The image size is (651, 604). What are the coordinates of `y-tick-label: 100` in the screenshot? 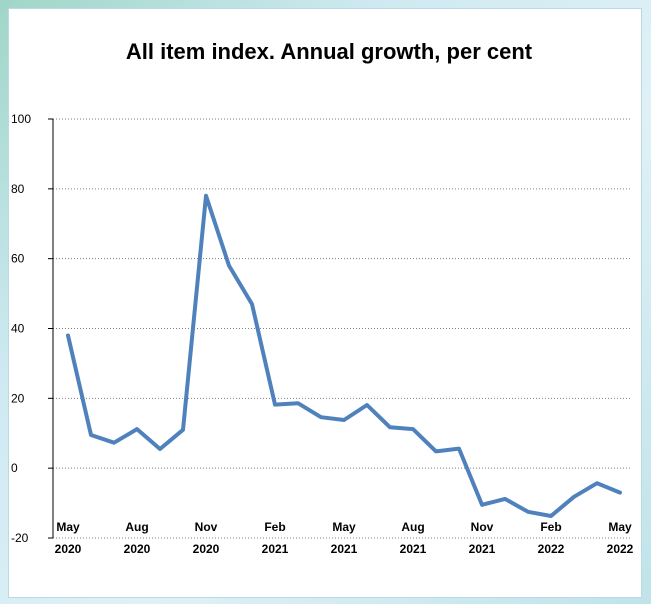 It's located at (21, 119).